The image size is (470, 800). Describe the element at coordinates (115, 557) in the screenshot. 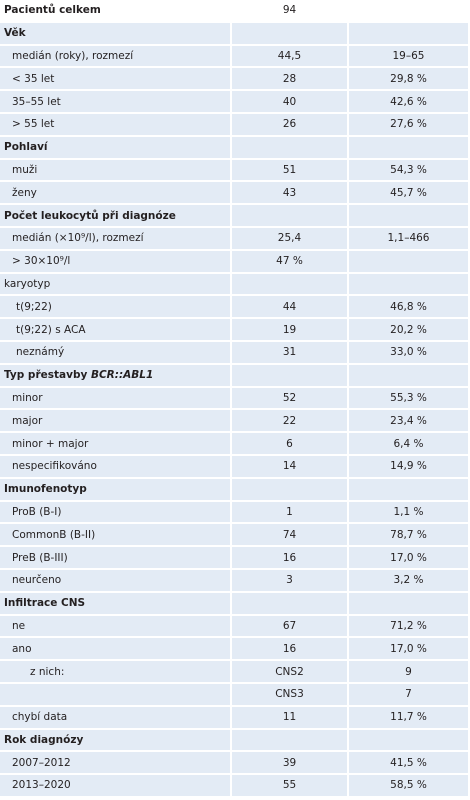

I see `row-label: PreB (B-III)` at that location.